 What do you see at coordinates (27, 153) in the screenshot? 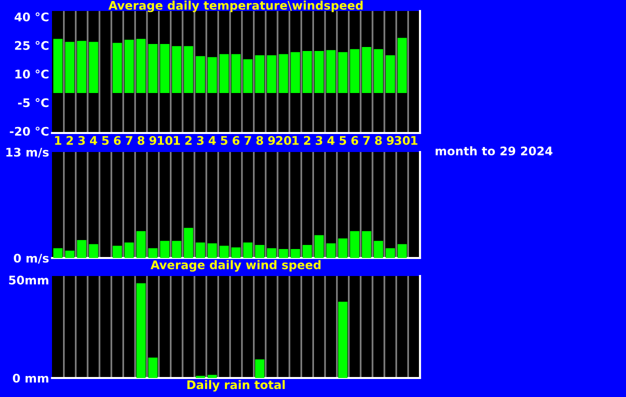
I see `y-tick-label: 13 m/s` at bounding box center [27, 153].